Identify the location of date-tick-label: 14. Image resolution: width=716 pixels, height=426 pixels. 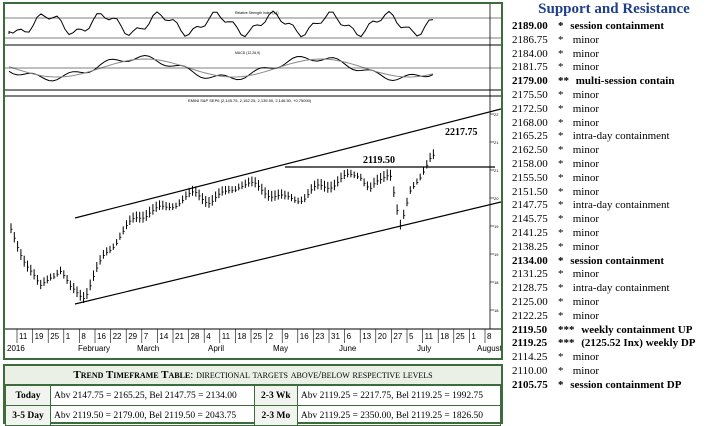
(163, 336).